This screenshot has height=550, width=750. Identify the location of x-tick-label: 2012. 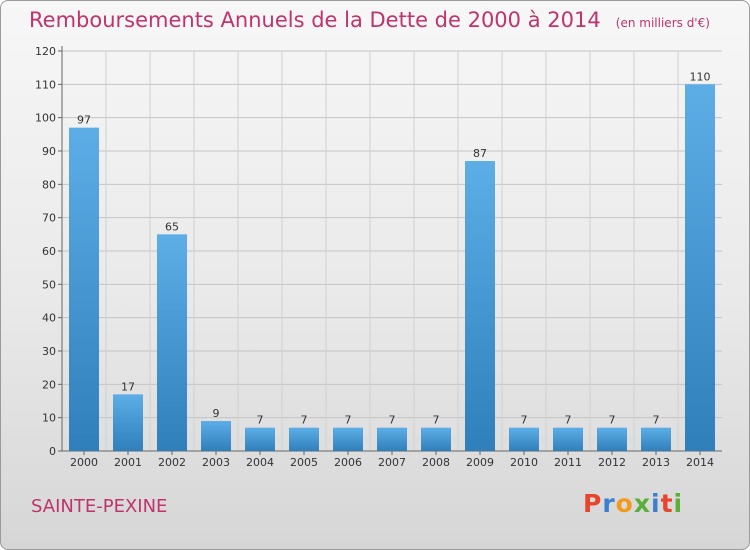
(612, 462).